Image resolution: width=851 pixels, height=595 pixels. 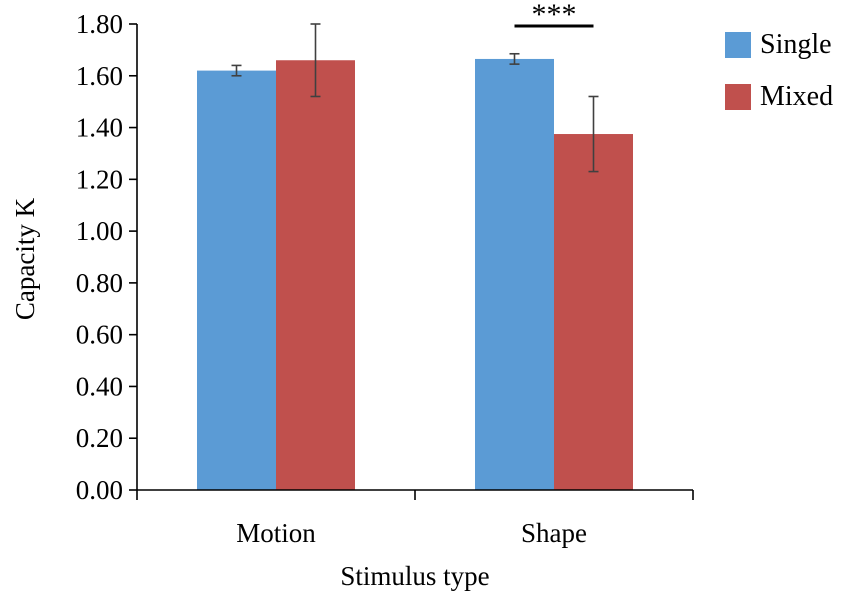 What do you see at coordinates (797, 96) in the screenshot?
I see `legend-label-mixed: Mixed` at bounding box center [797, 96].